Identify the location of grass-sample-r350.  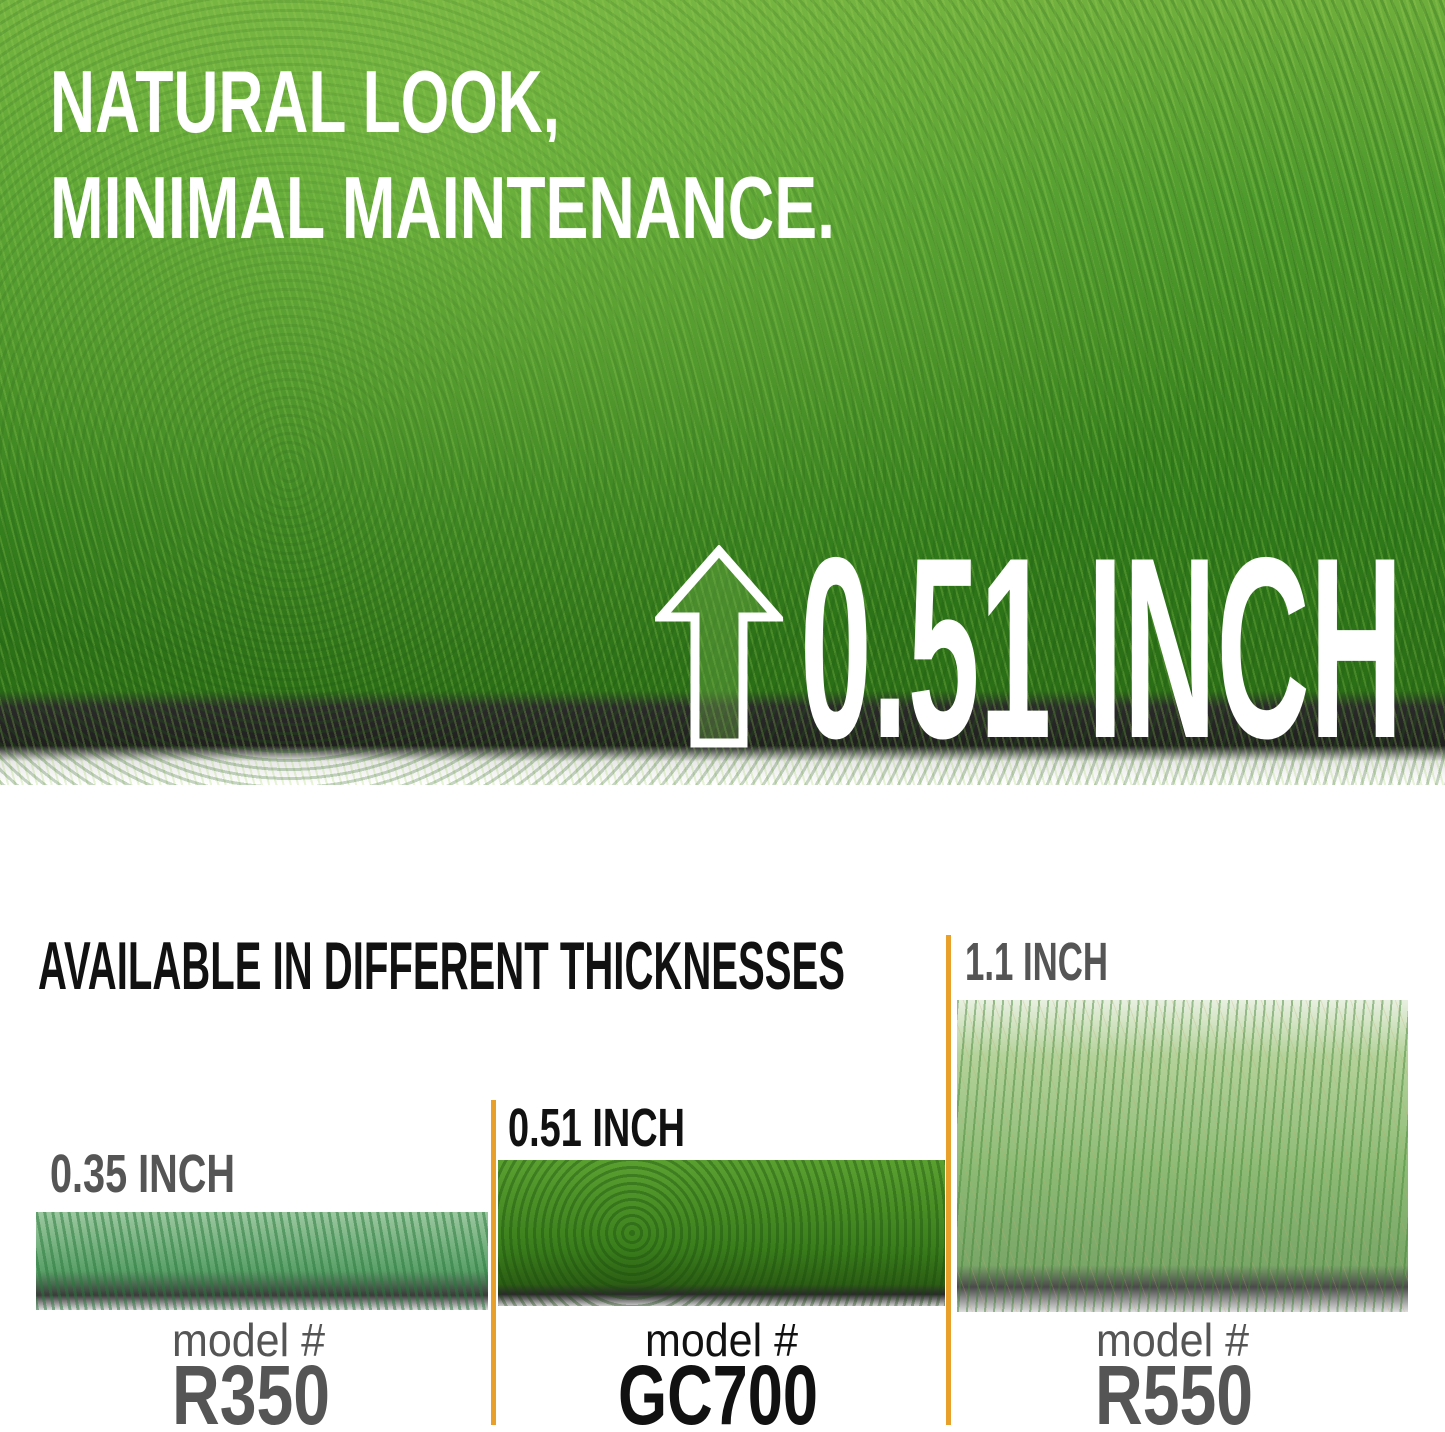
(262, 1261).